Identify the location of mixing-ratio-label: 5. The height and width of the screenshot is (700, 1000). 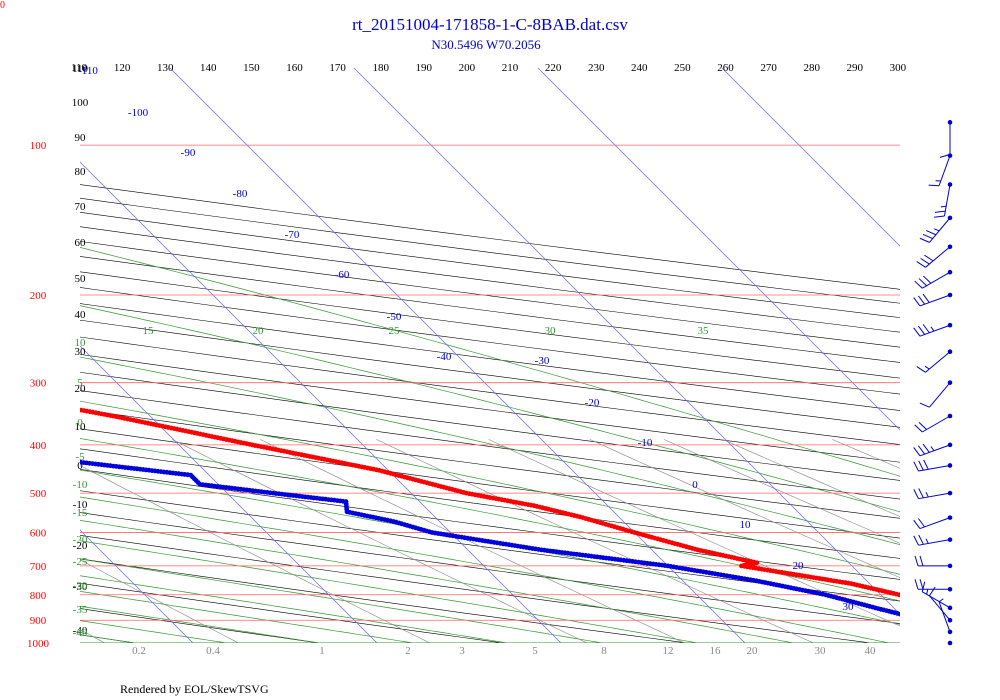
(535, 651).